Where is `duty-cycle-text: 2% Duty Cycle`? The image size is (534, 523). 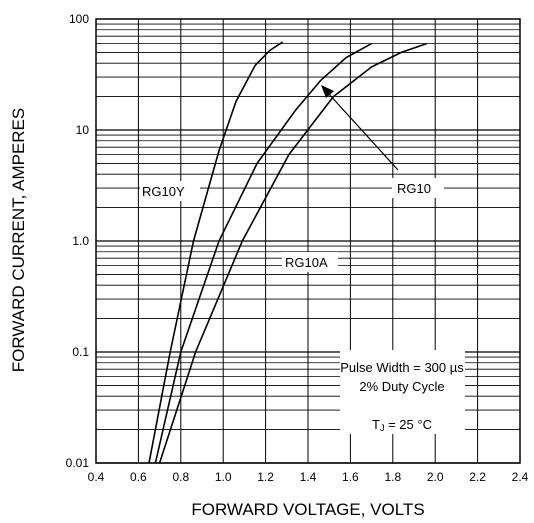
duty-cycle-text: 2% Duty Cycle is located at coordinates (401, 386).